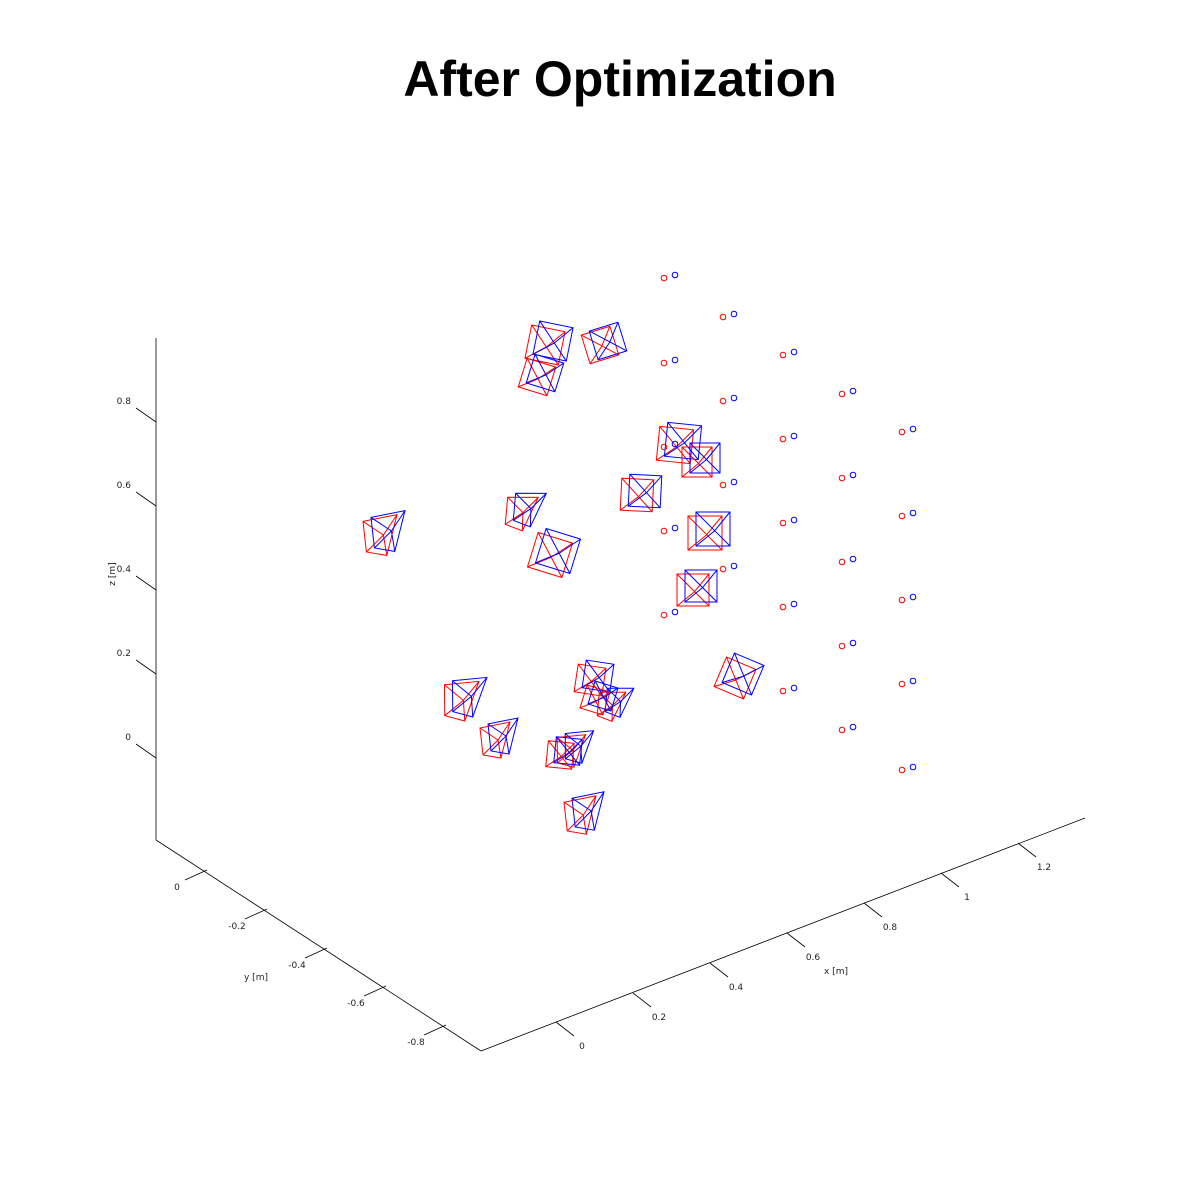 Image resolution: width=1200 pixels, height=1200 pixels. Describe the element at coordinates (297, 966) in the screenshot. I see `y-tick-label: -0.4` at that location.